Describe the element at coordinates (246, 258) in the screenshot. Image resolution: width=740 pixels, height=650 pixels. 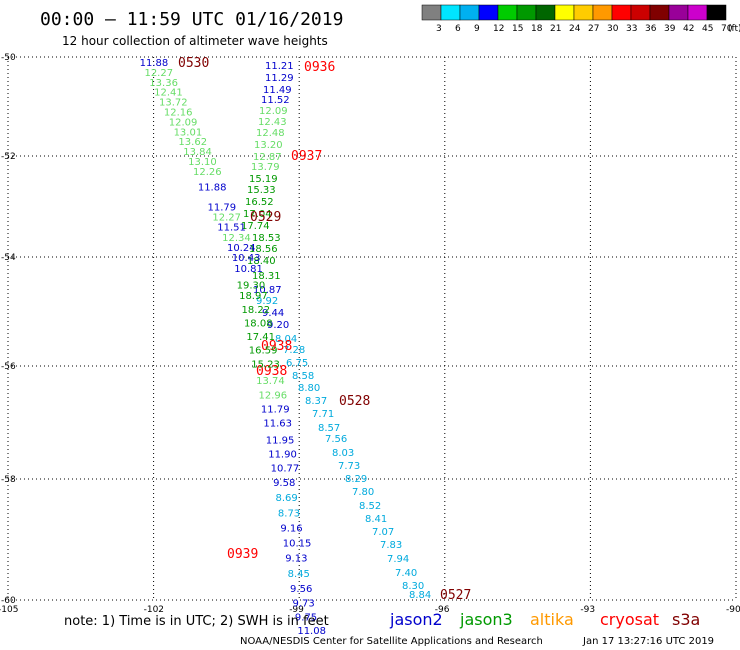
I see `swh-value: 10.43` at that location.